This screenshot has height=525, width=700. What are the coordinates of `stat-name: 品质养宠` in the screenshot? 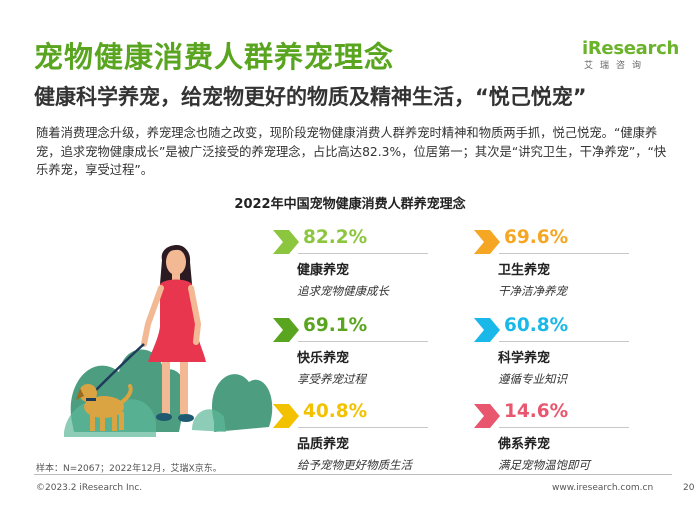 It's located at (323, 444).